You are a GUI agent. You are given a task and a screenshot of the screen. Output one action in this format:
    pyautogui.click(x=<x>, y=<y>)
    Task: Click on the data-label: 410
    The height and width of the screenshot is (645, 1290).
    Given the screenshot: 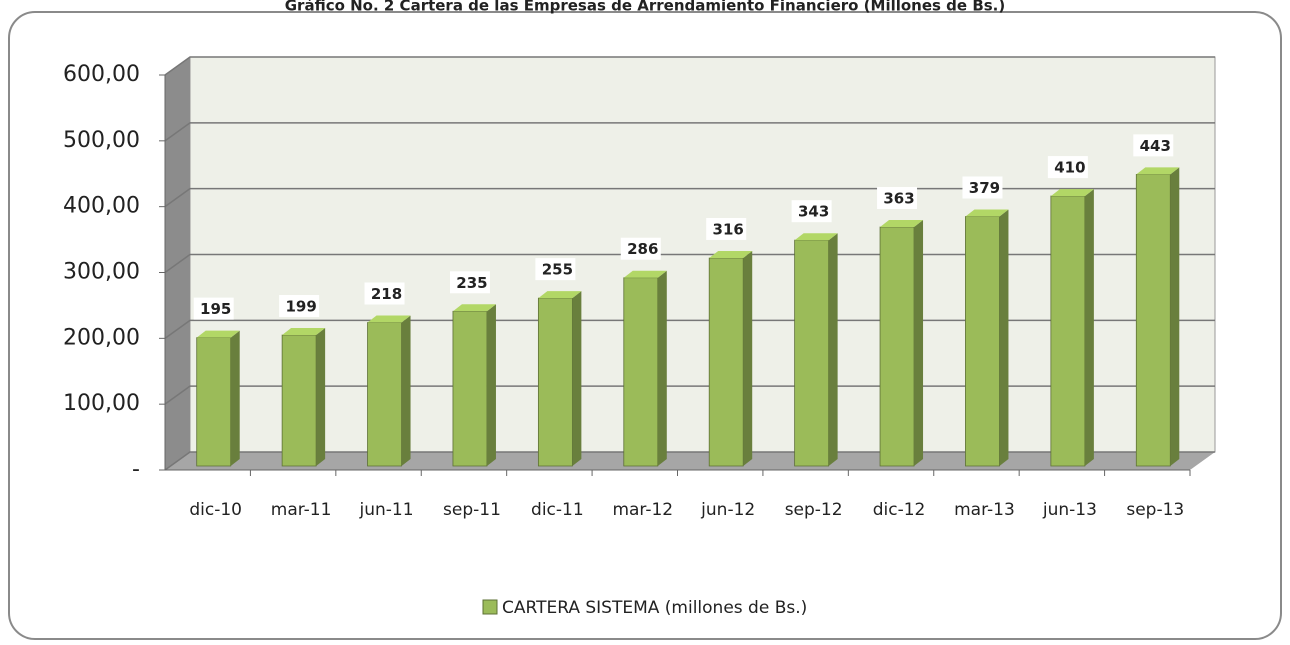 What is the action you would take?
    pyautogui.click(x=1069, y=168)
    